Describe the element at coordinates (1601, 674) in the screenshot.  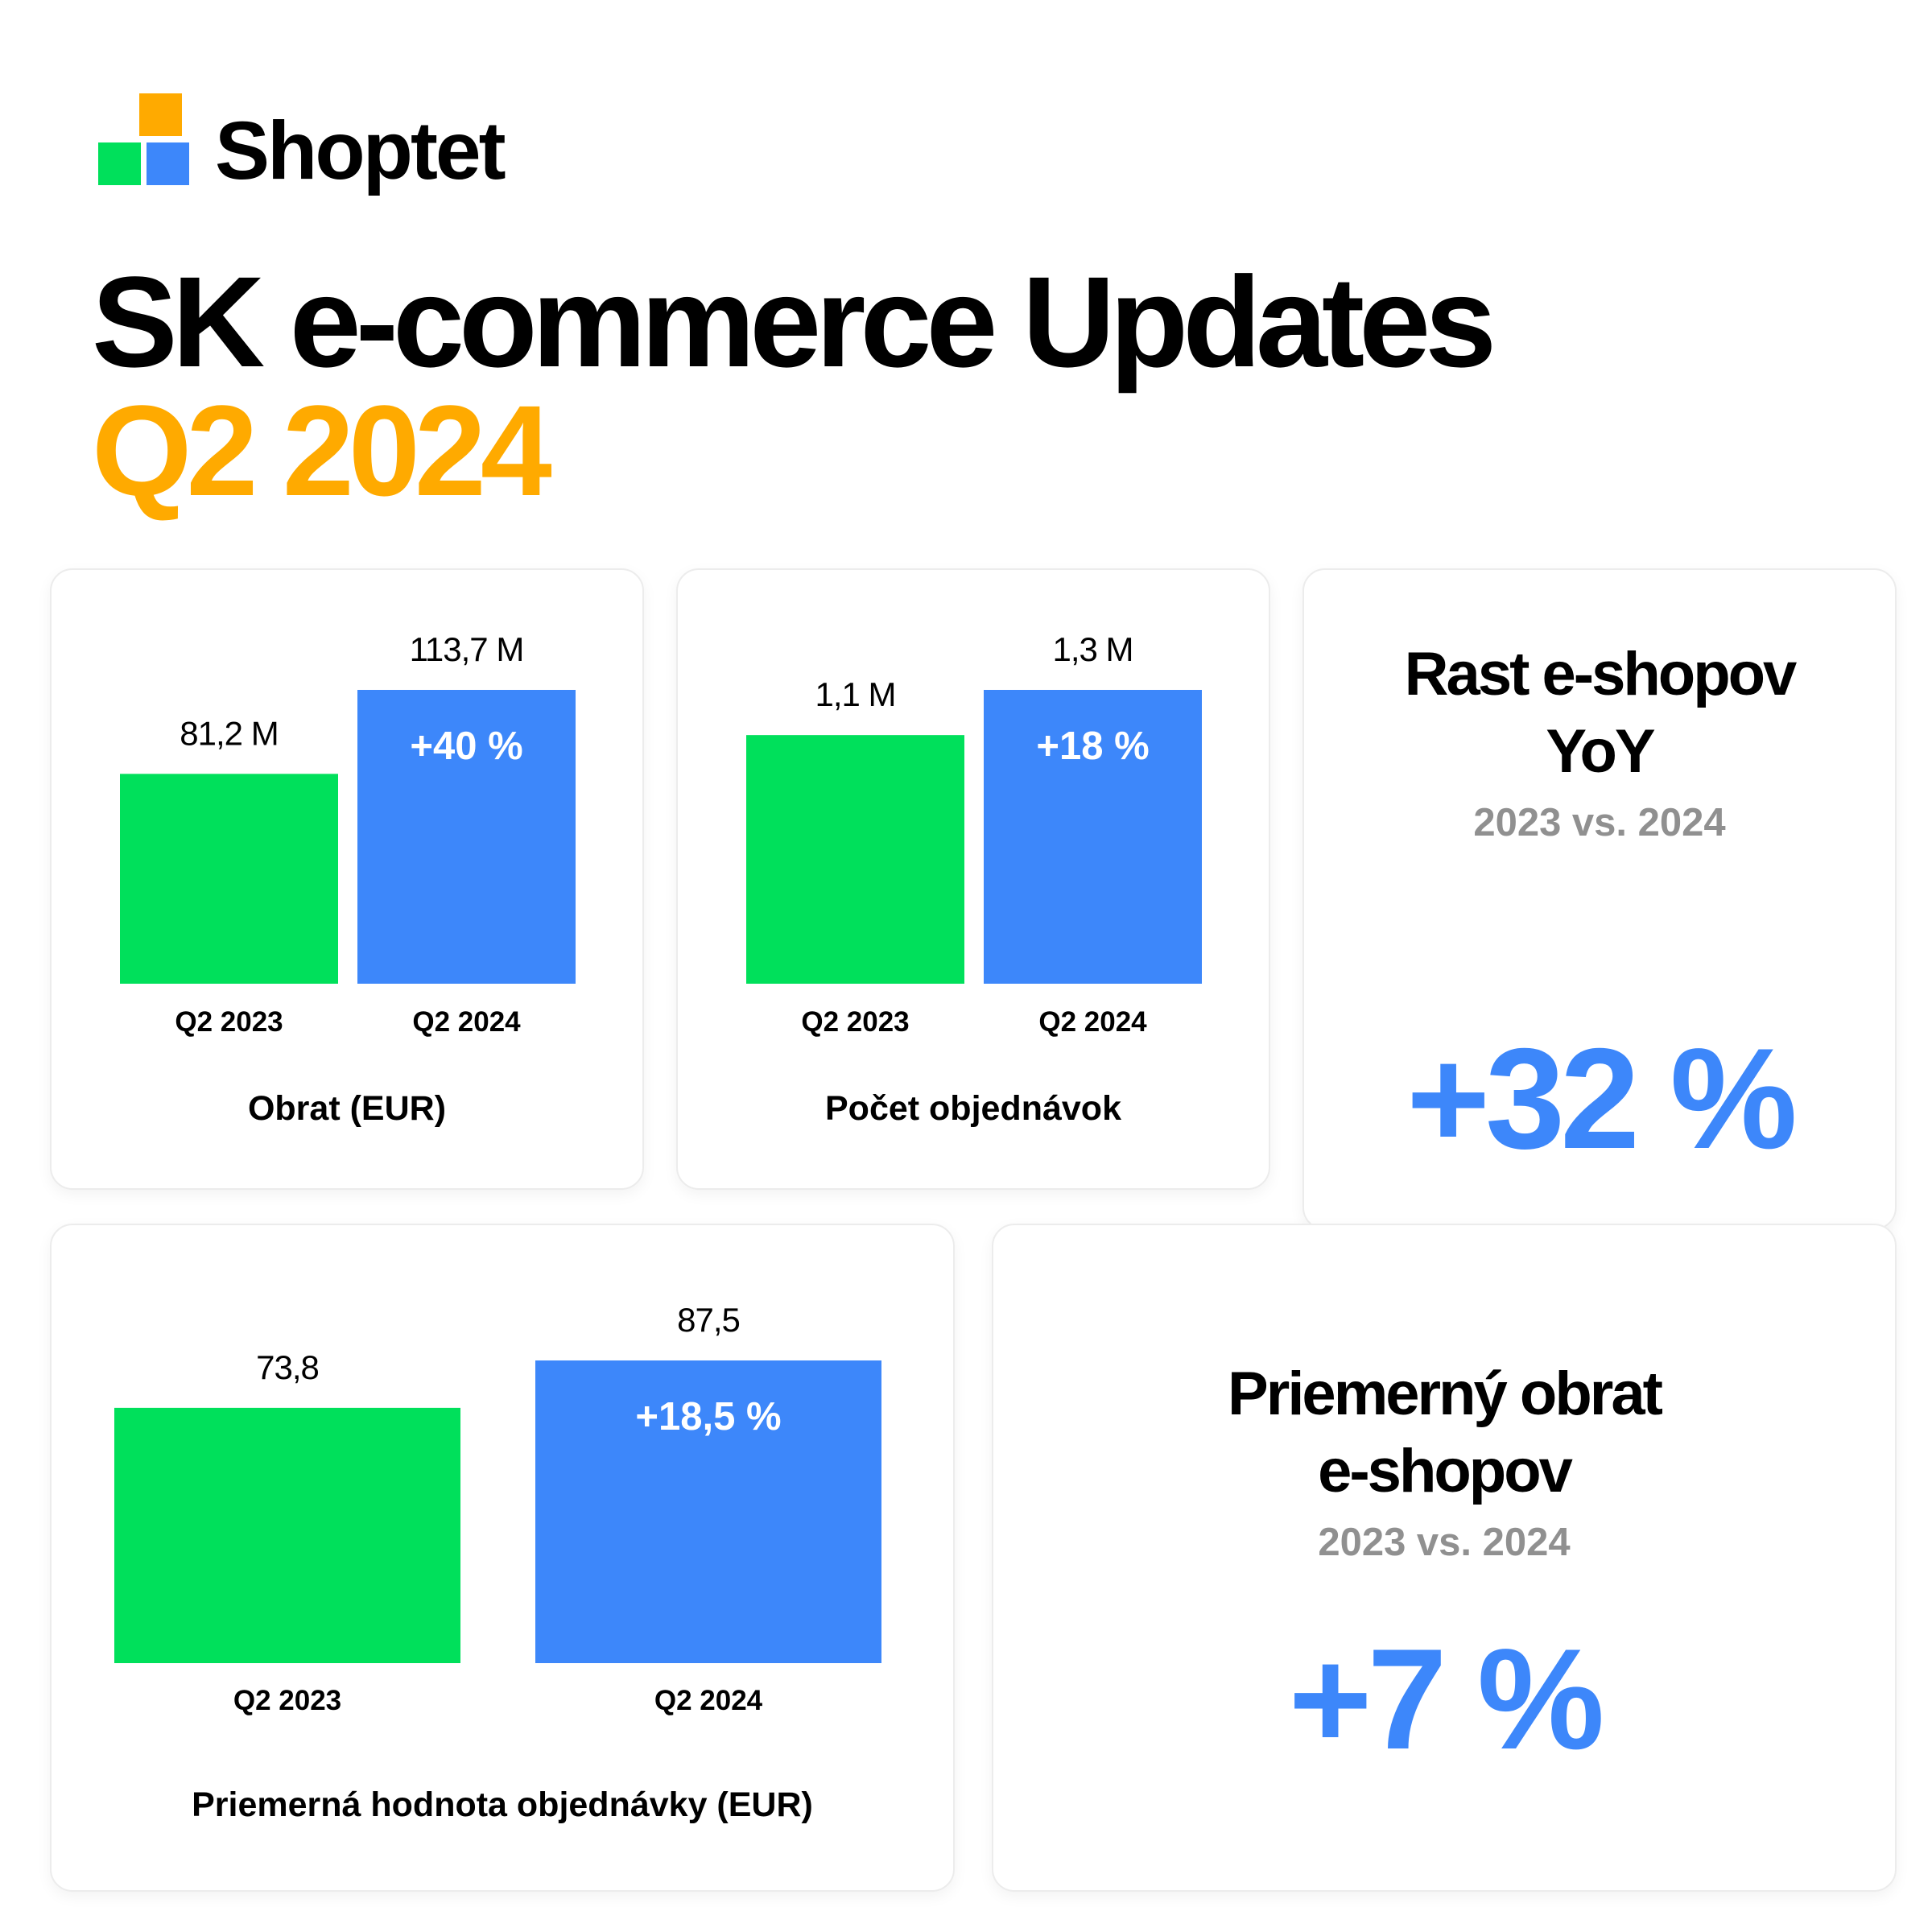
I see `eshop-growth-label-line1: Rast e-shopov` at that location.